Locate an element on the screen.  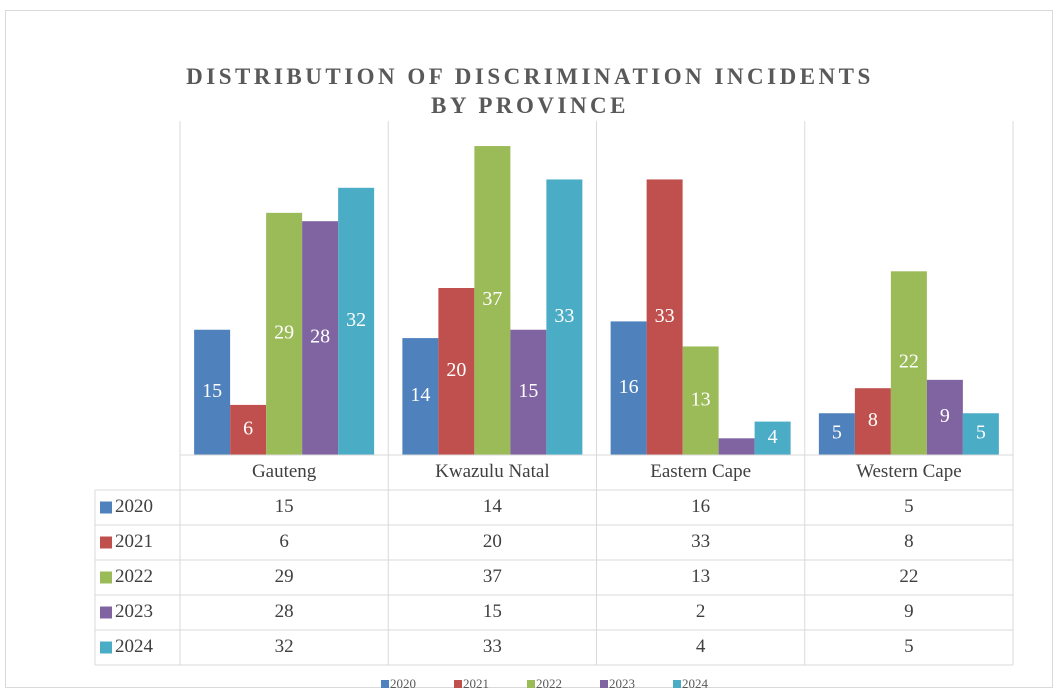
data-label: 32 is located at coordinates (356, 320).